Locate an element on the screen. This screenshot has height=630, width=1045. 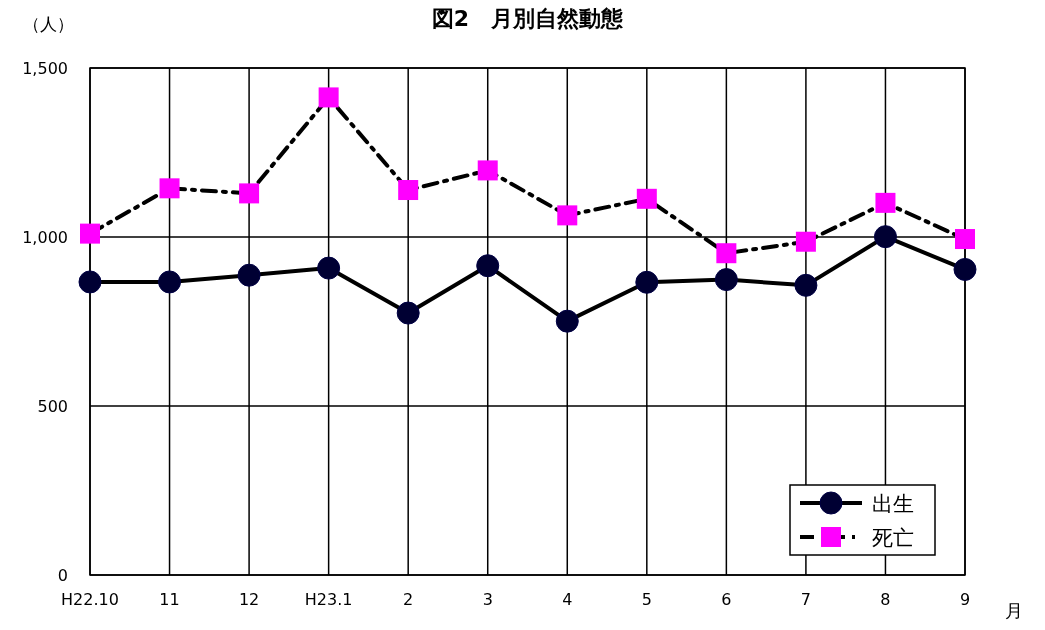
x-tick-label: 4 is located at coordinates (567, 599).